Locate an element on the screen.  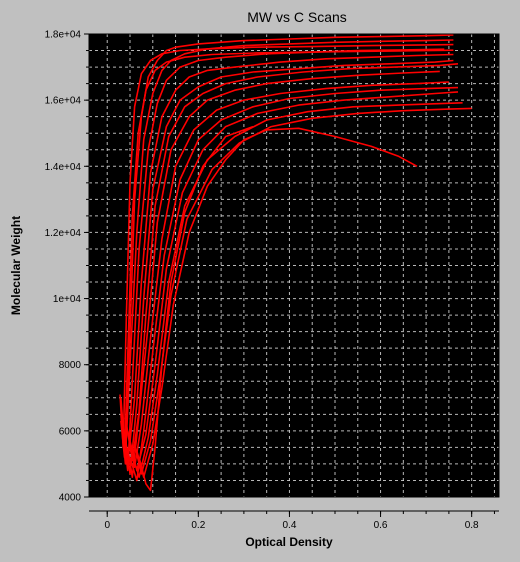
y-tick-label: 1.6e+04 is located at coordinates (63, 101).